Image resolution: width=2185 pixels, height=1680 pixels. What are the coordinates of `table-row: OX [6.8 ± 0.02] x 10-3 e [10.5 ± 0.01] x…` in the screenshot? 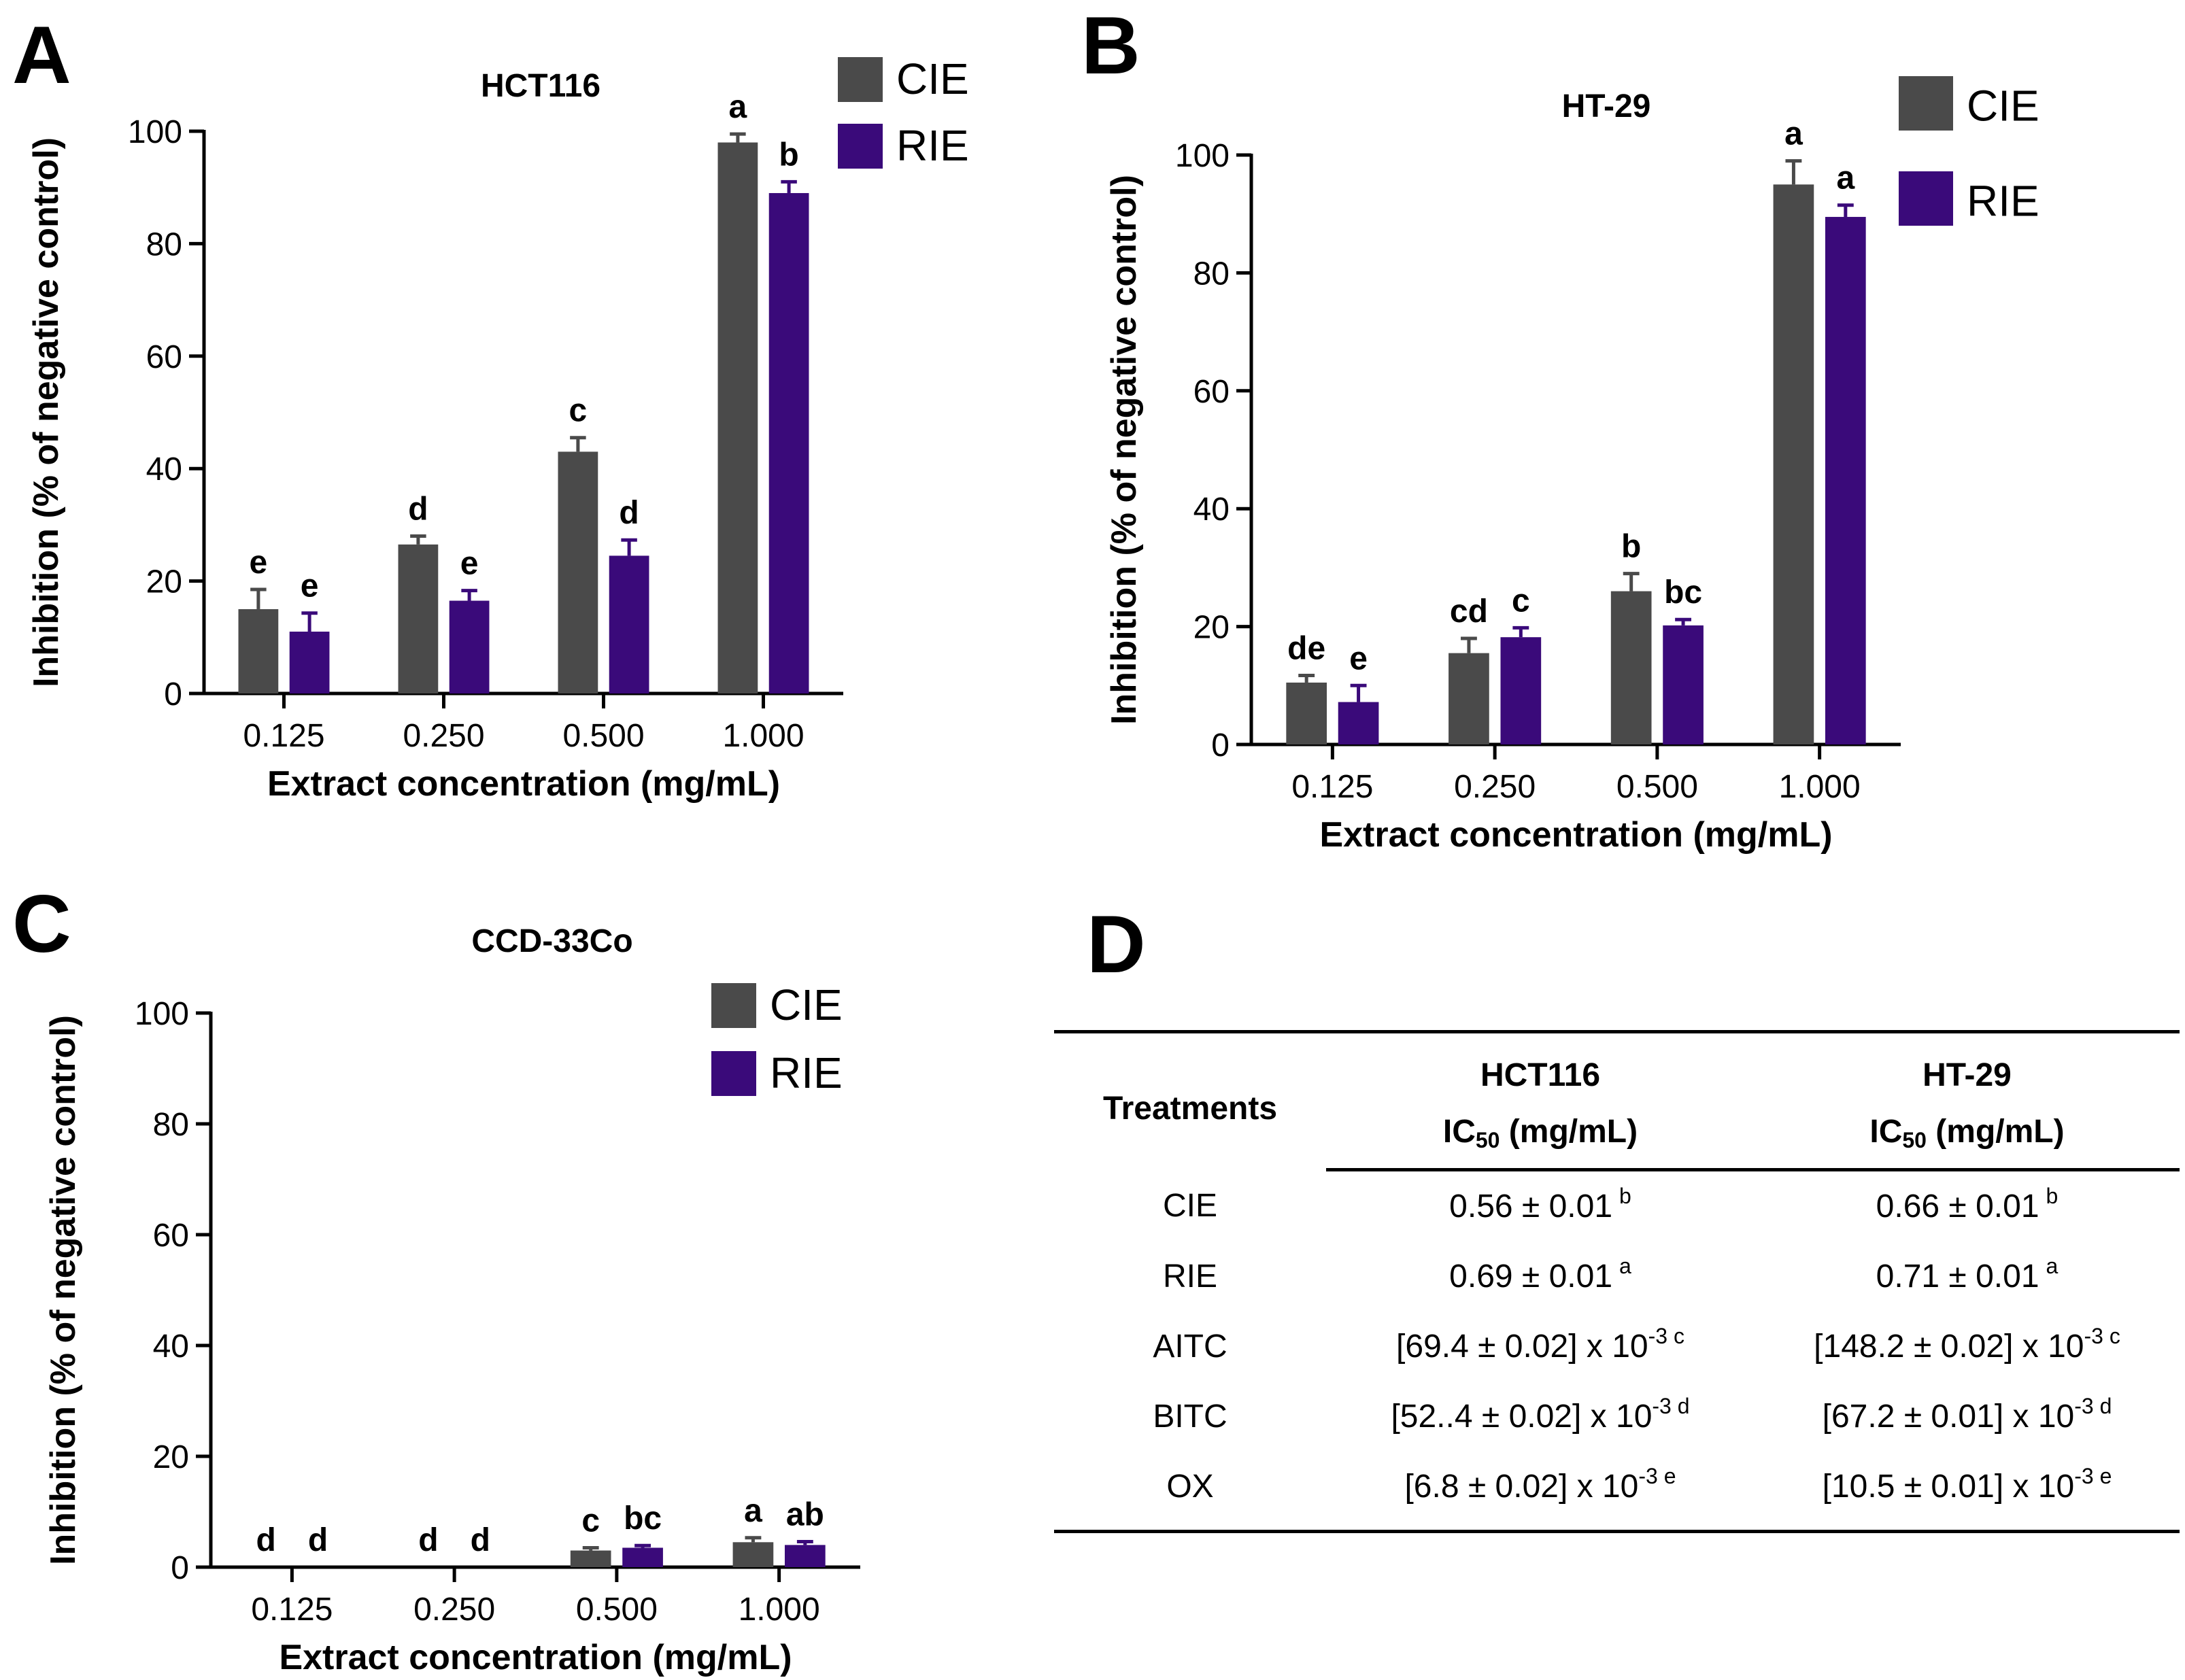 It's located at (1617, 1492).